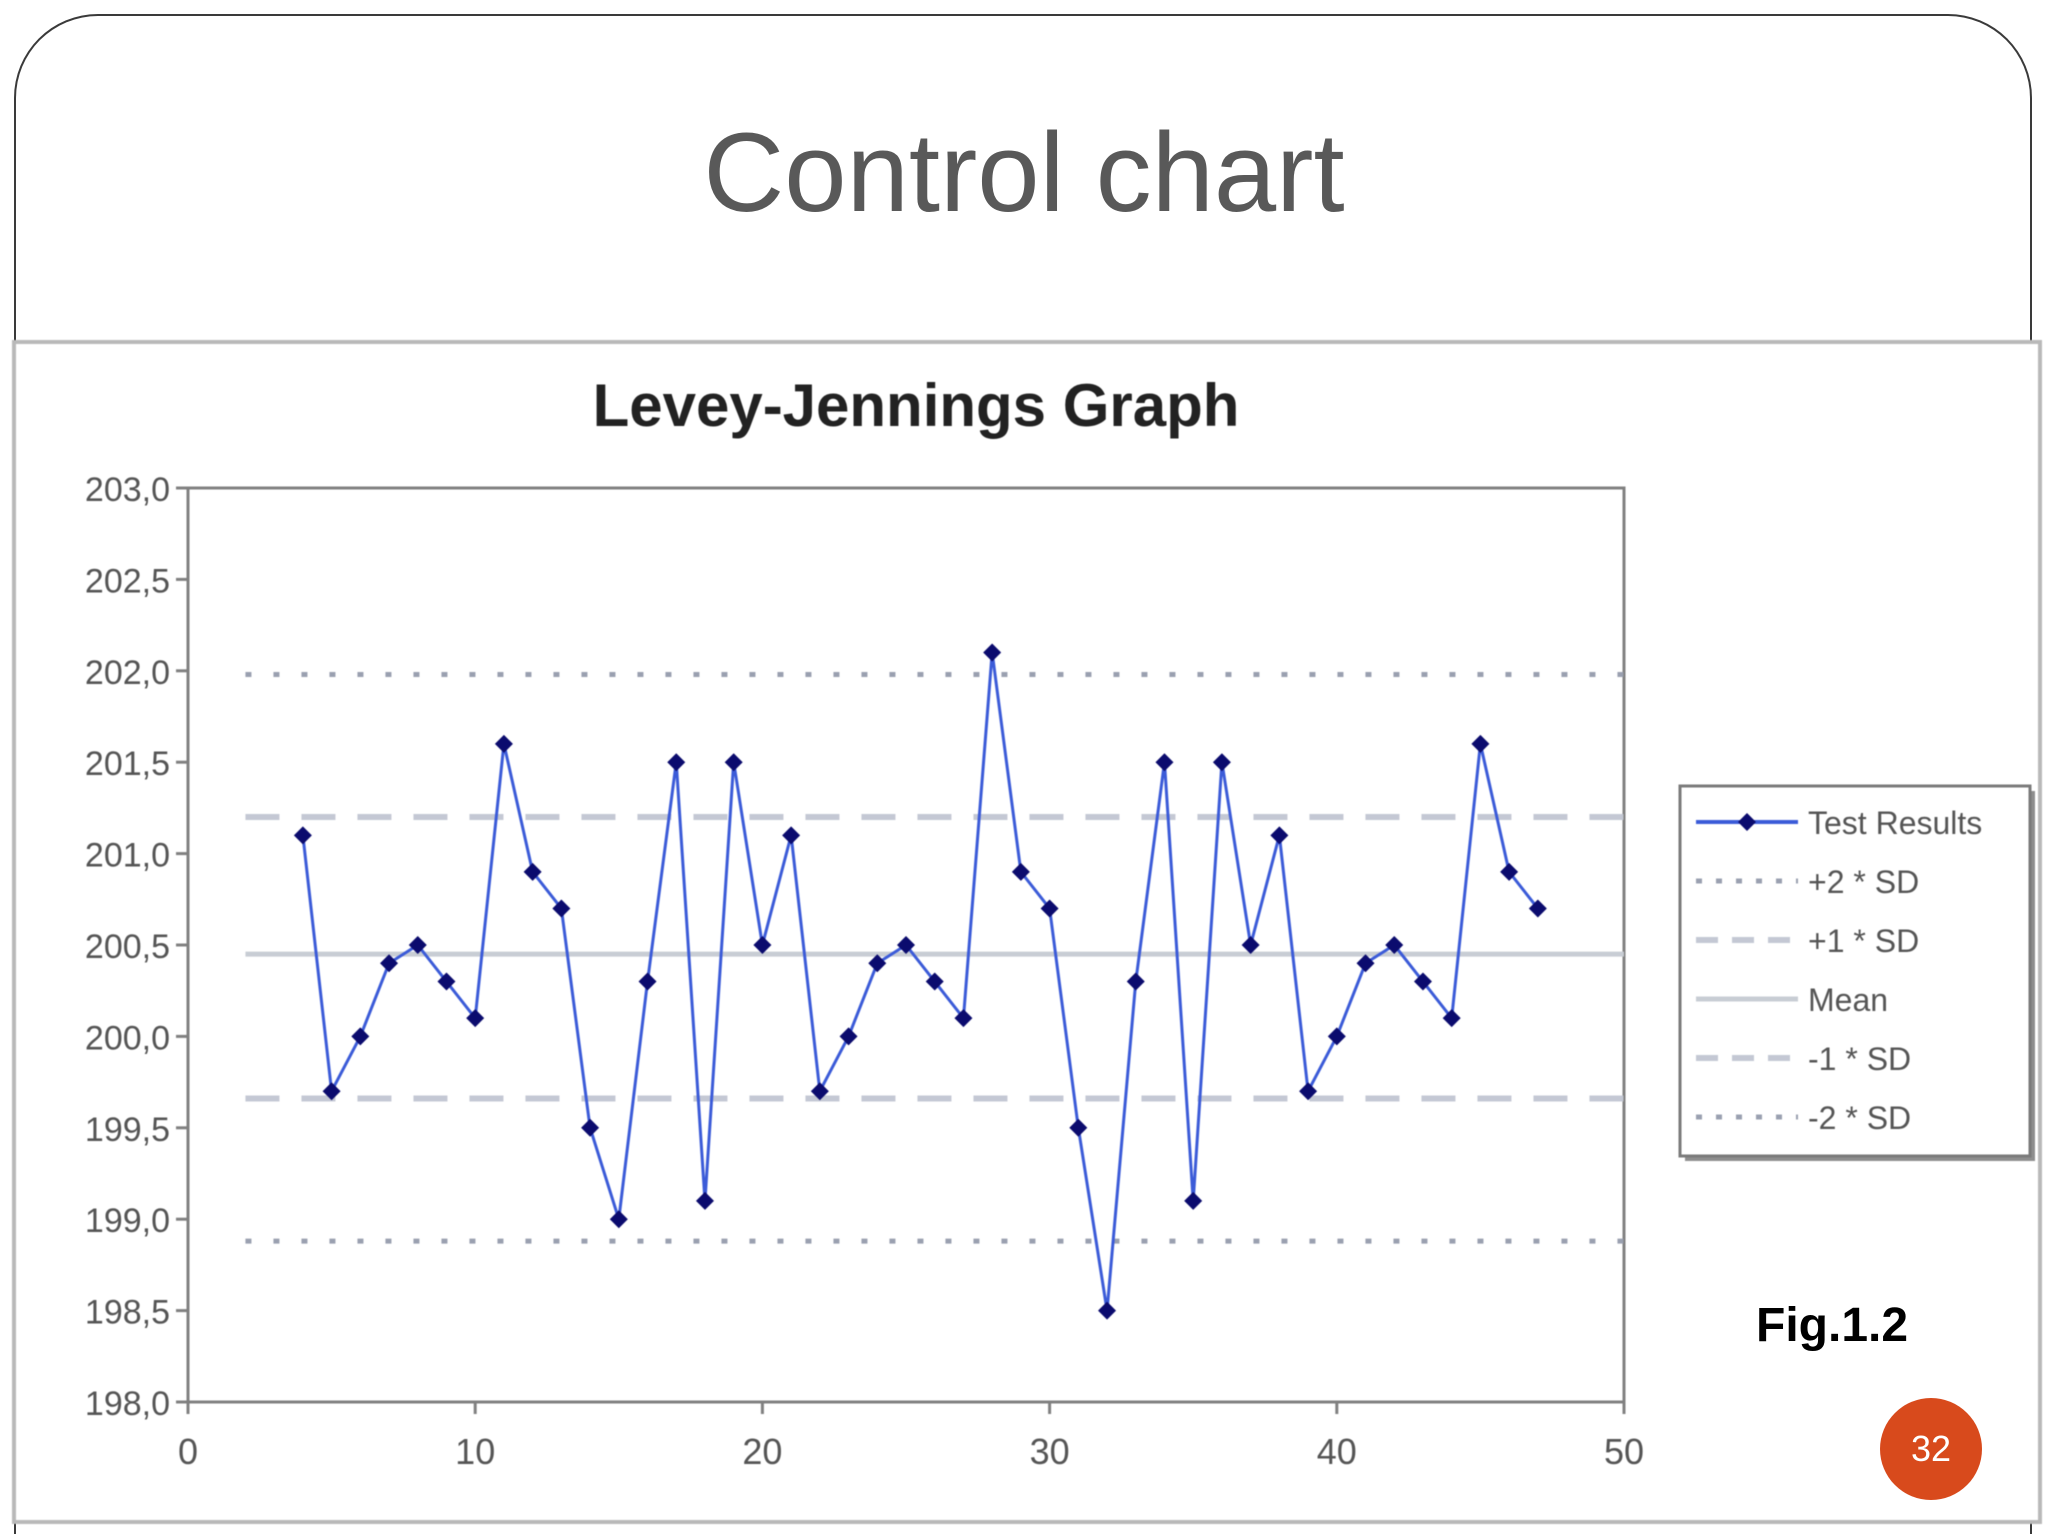  Describe the element at coordinates (1050, 1451) in the screenshot. I see `x-tick-label: 30` at that location.